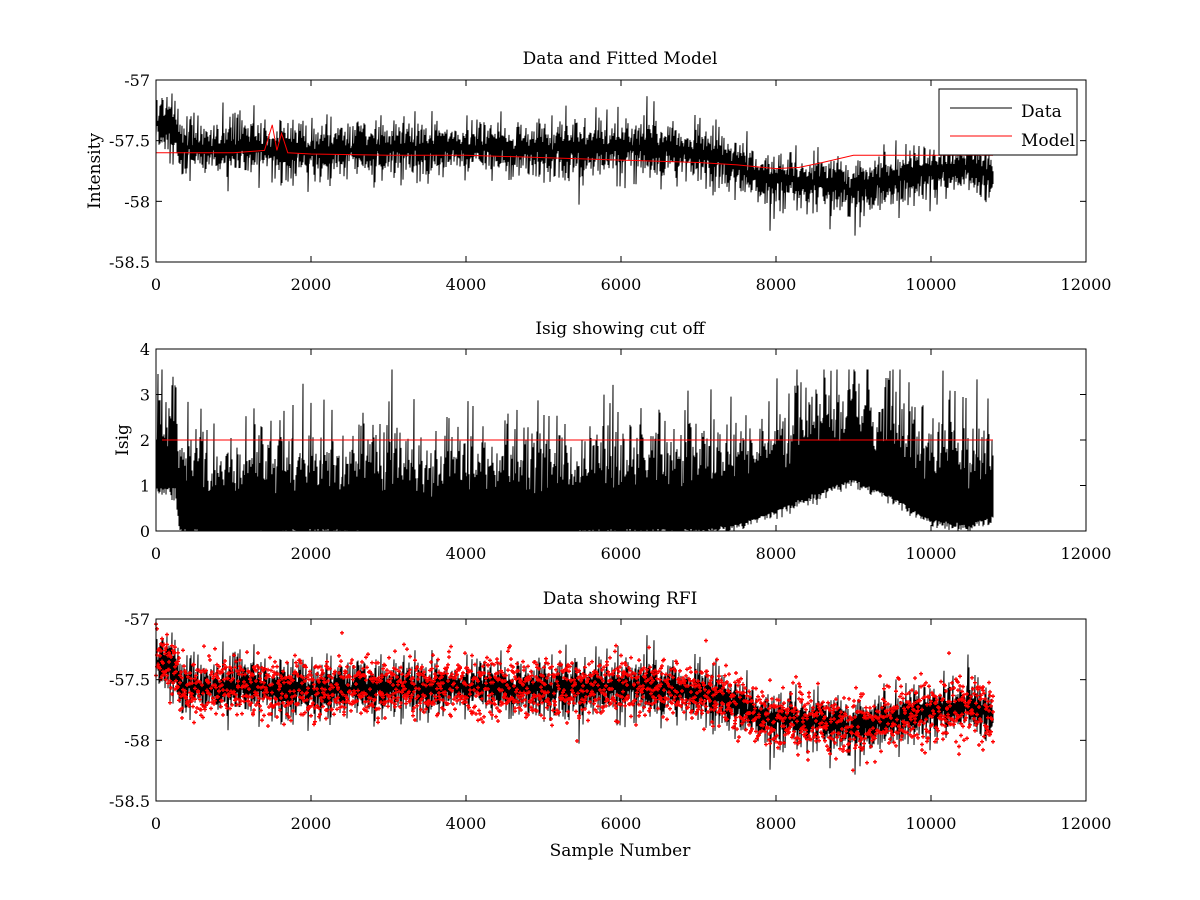 This screenshot has width=1200, height=900. Describe the element at coordinates (145, 395) in the screenshot. I see `panel-2-ytick-label: 3` at that location.